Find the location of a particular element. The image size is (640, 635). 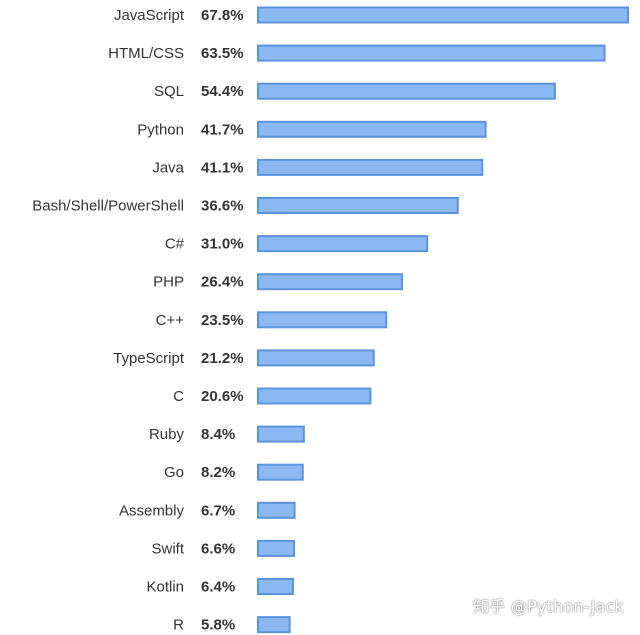

category-label: PHP is located at coordinates (168, 282).